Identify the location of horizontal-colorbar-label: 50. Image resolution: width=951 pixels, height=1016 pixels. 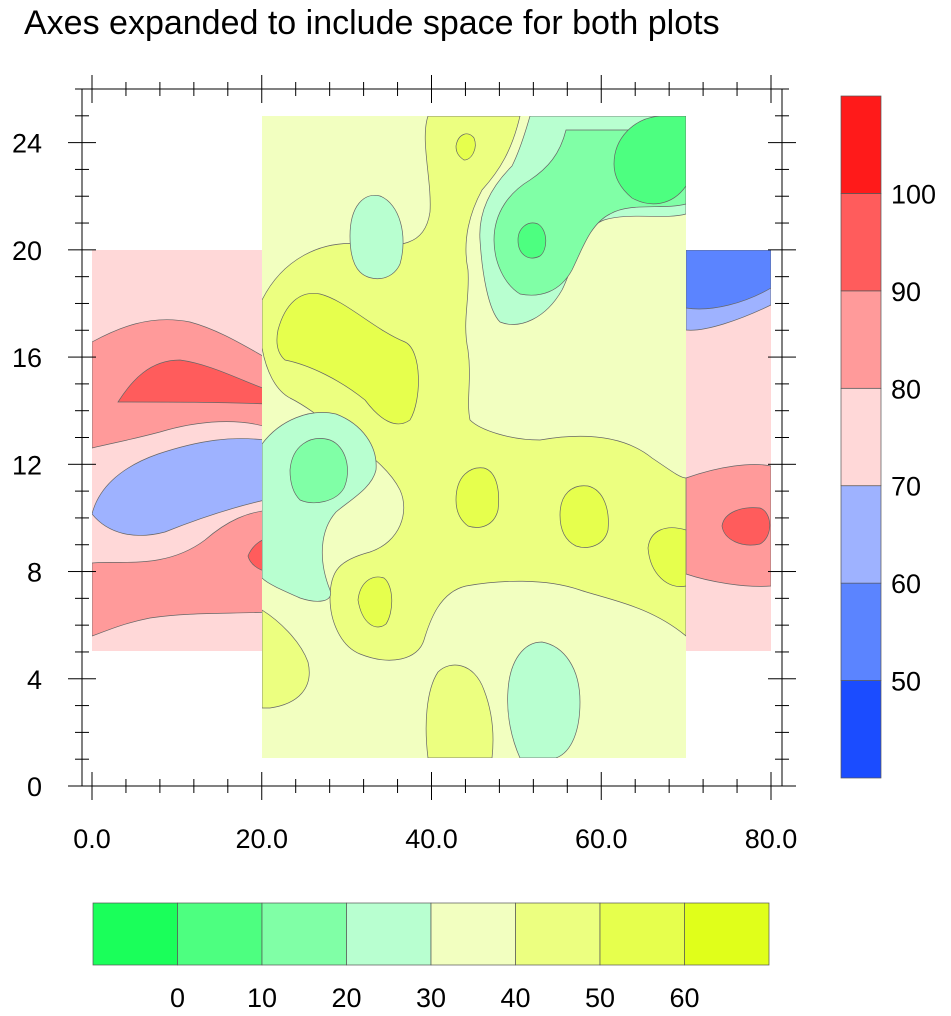
(600, 998).